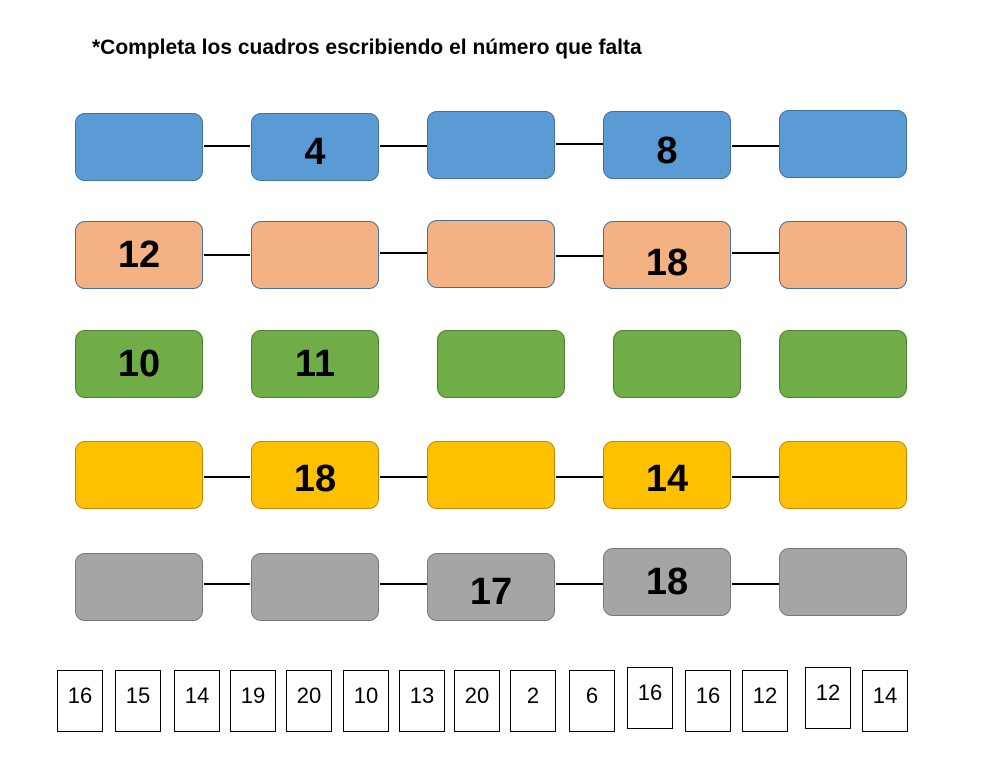  Describe the element at coordinates (366, 701) in the screenshot. I see `answer-tile: 10` at that location.